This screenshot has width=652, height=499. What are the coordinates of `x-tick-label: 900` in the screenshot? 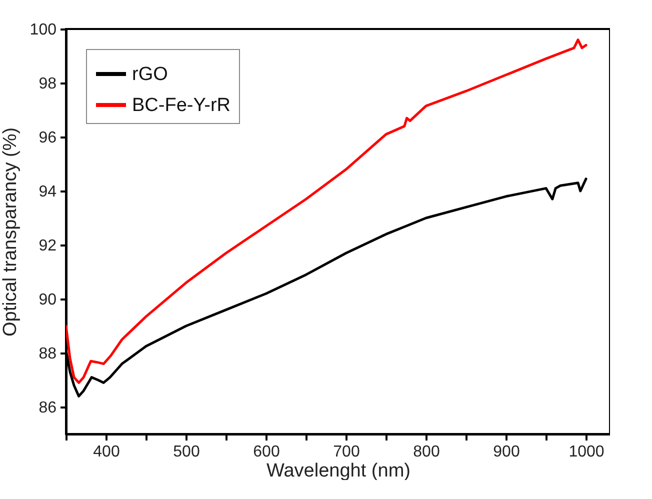 It's located at (506, 452).